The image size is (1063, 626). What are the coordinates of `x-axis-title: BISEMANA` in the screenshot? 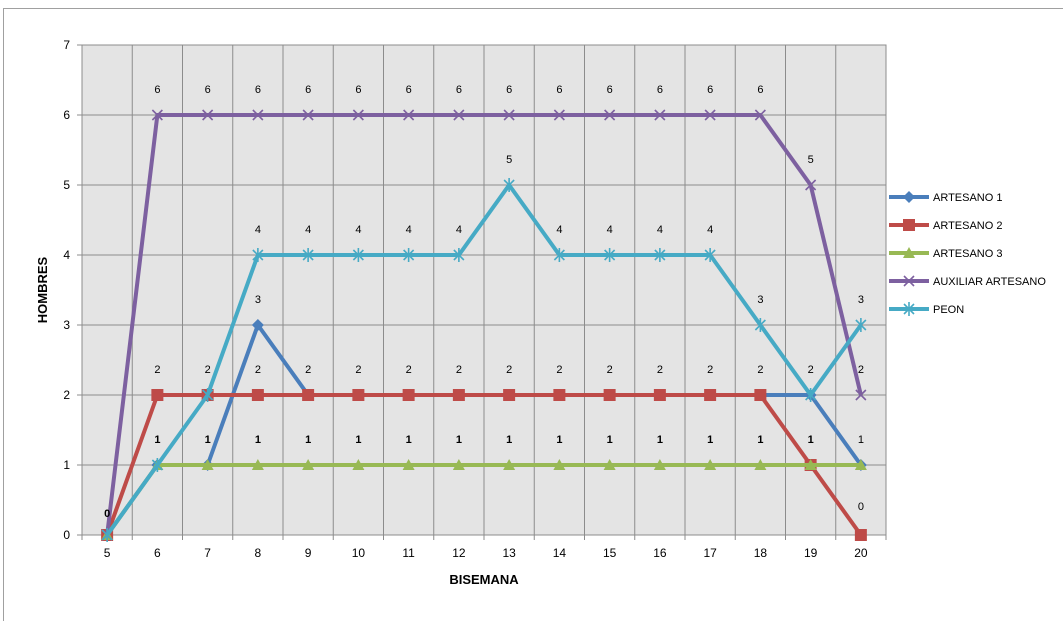 It's located at (484, 579).